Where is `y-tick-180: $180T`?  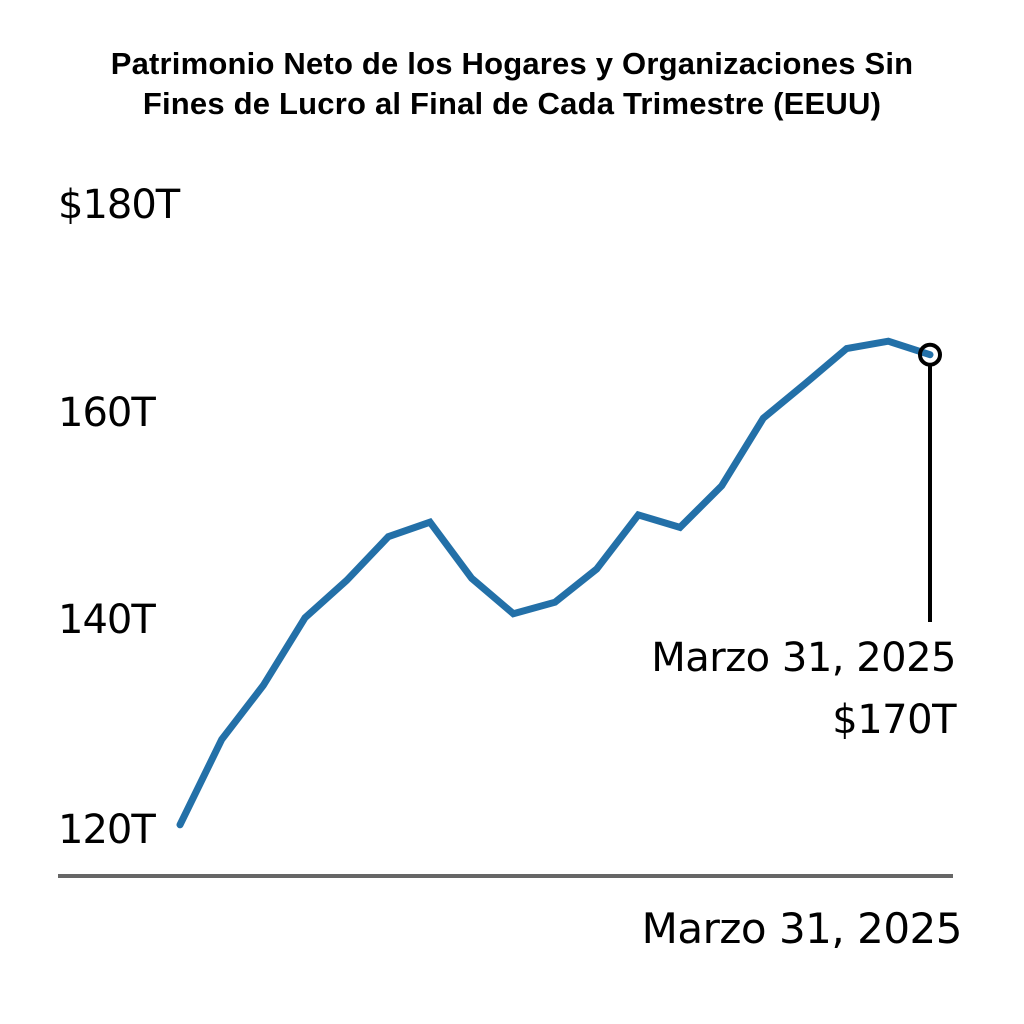
y-tick-180: $180T is located at coordinates (119, 205).